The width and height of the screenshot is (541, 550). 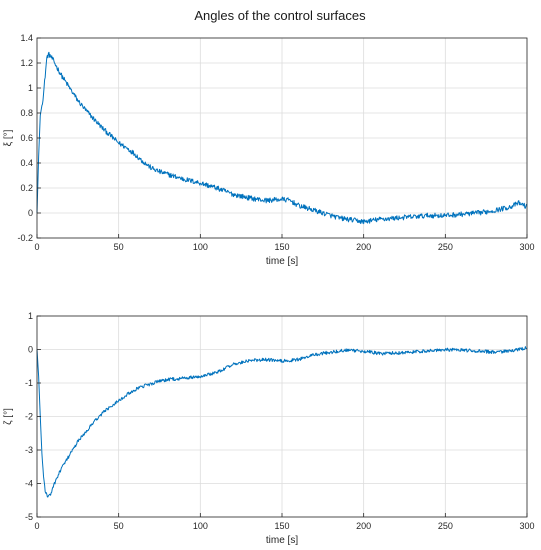 I want to click on y-tick-label: -4, so click(x=29, y=484).